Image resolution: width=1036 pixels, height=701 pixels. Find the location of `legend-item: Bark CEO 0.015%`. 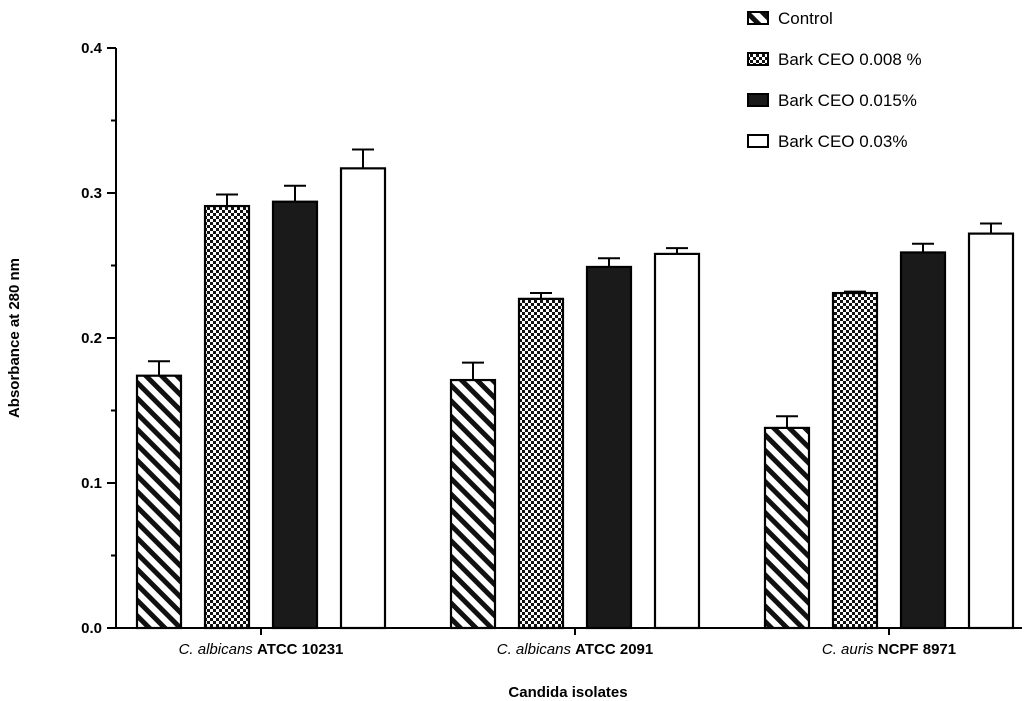

legend-item: Bark CEO 0.015% is located at coordinates (832, 100).